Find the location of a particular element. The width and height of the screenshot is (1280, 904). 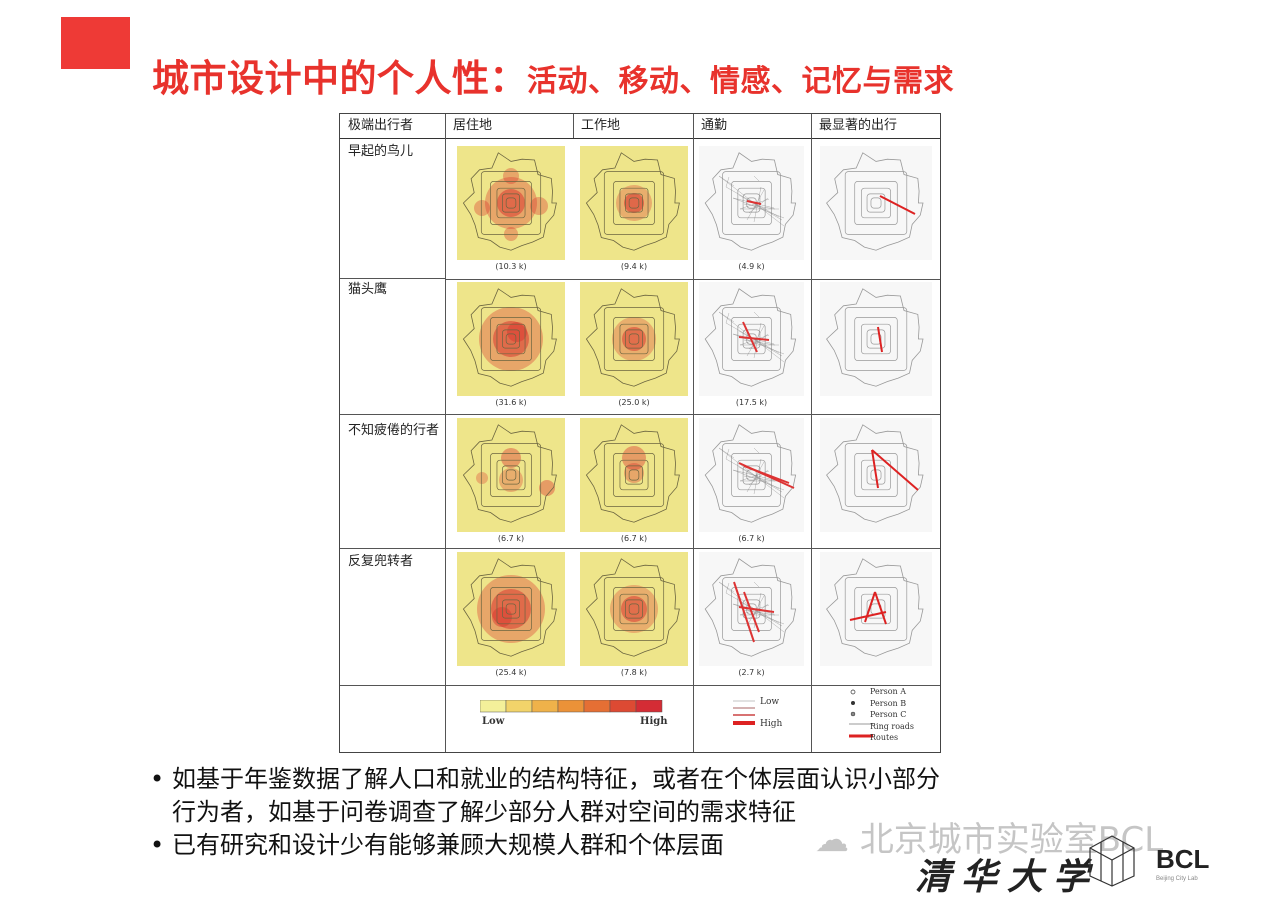

header-workplace: 工作地 is located at coordinates (601, 125).